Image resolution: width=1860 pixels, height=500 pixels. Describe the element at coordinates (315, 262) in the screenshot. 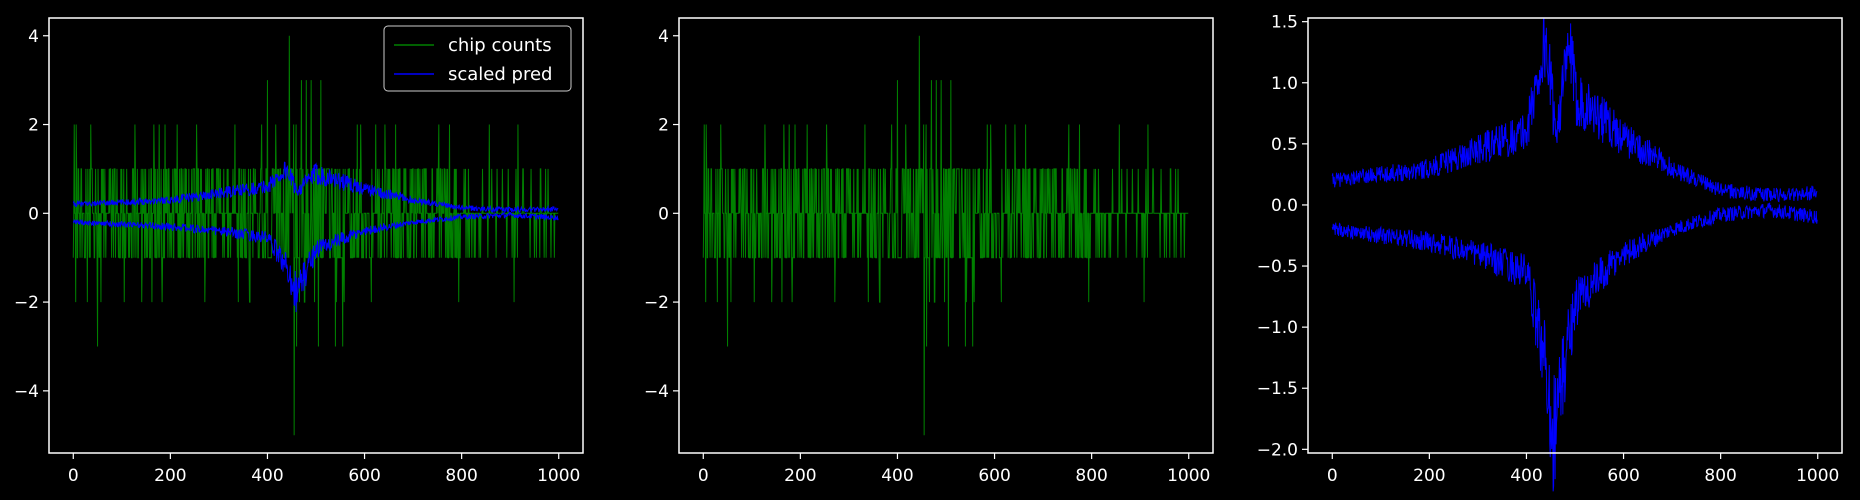

I see `series-line-scaled-pred-lower` at that location.